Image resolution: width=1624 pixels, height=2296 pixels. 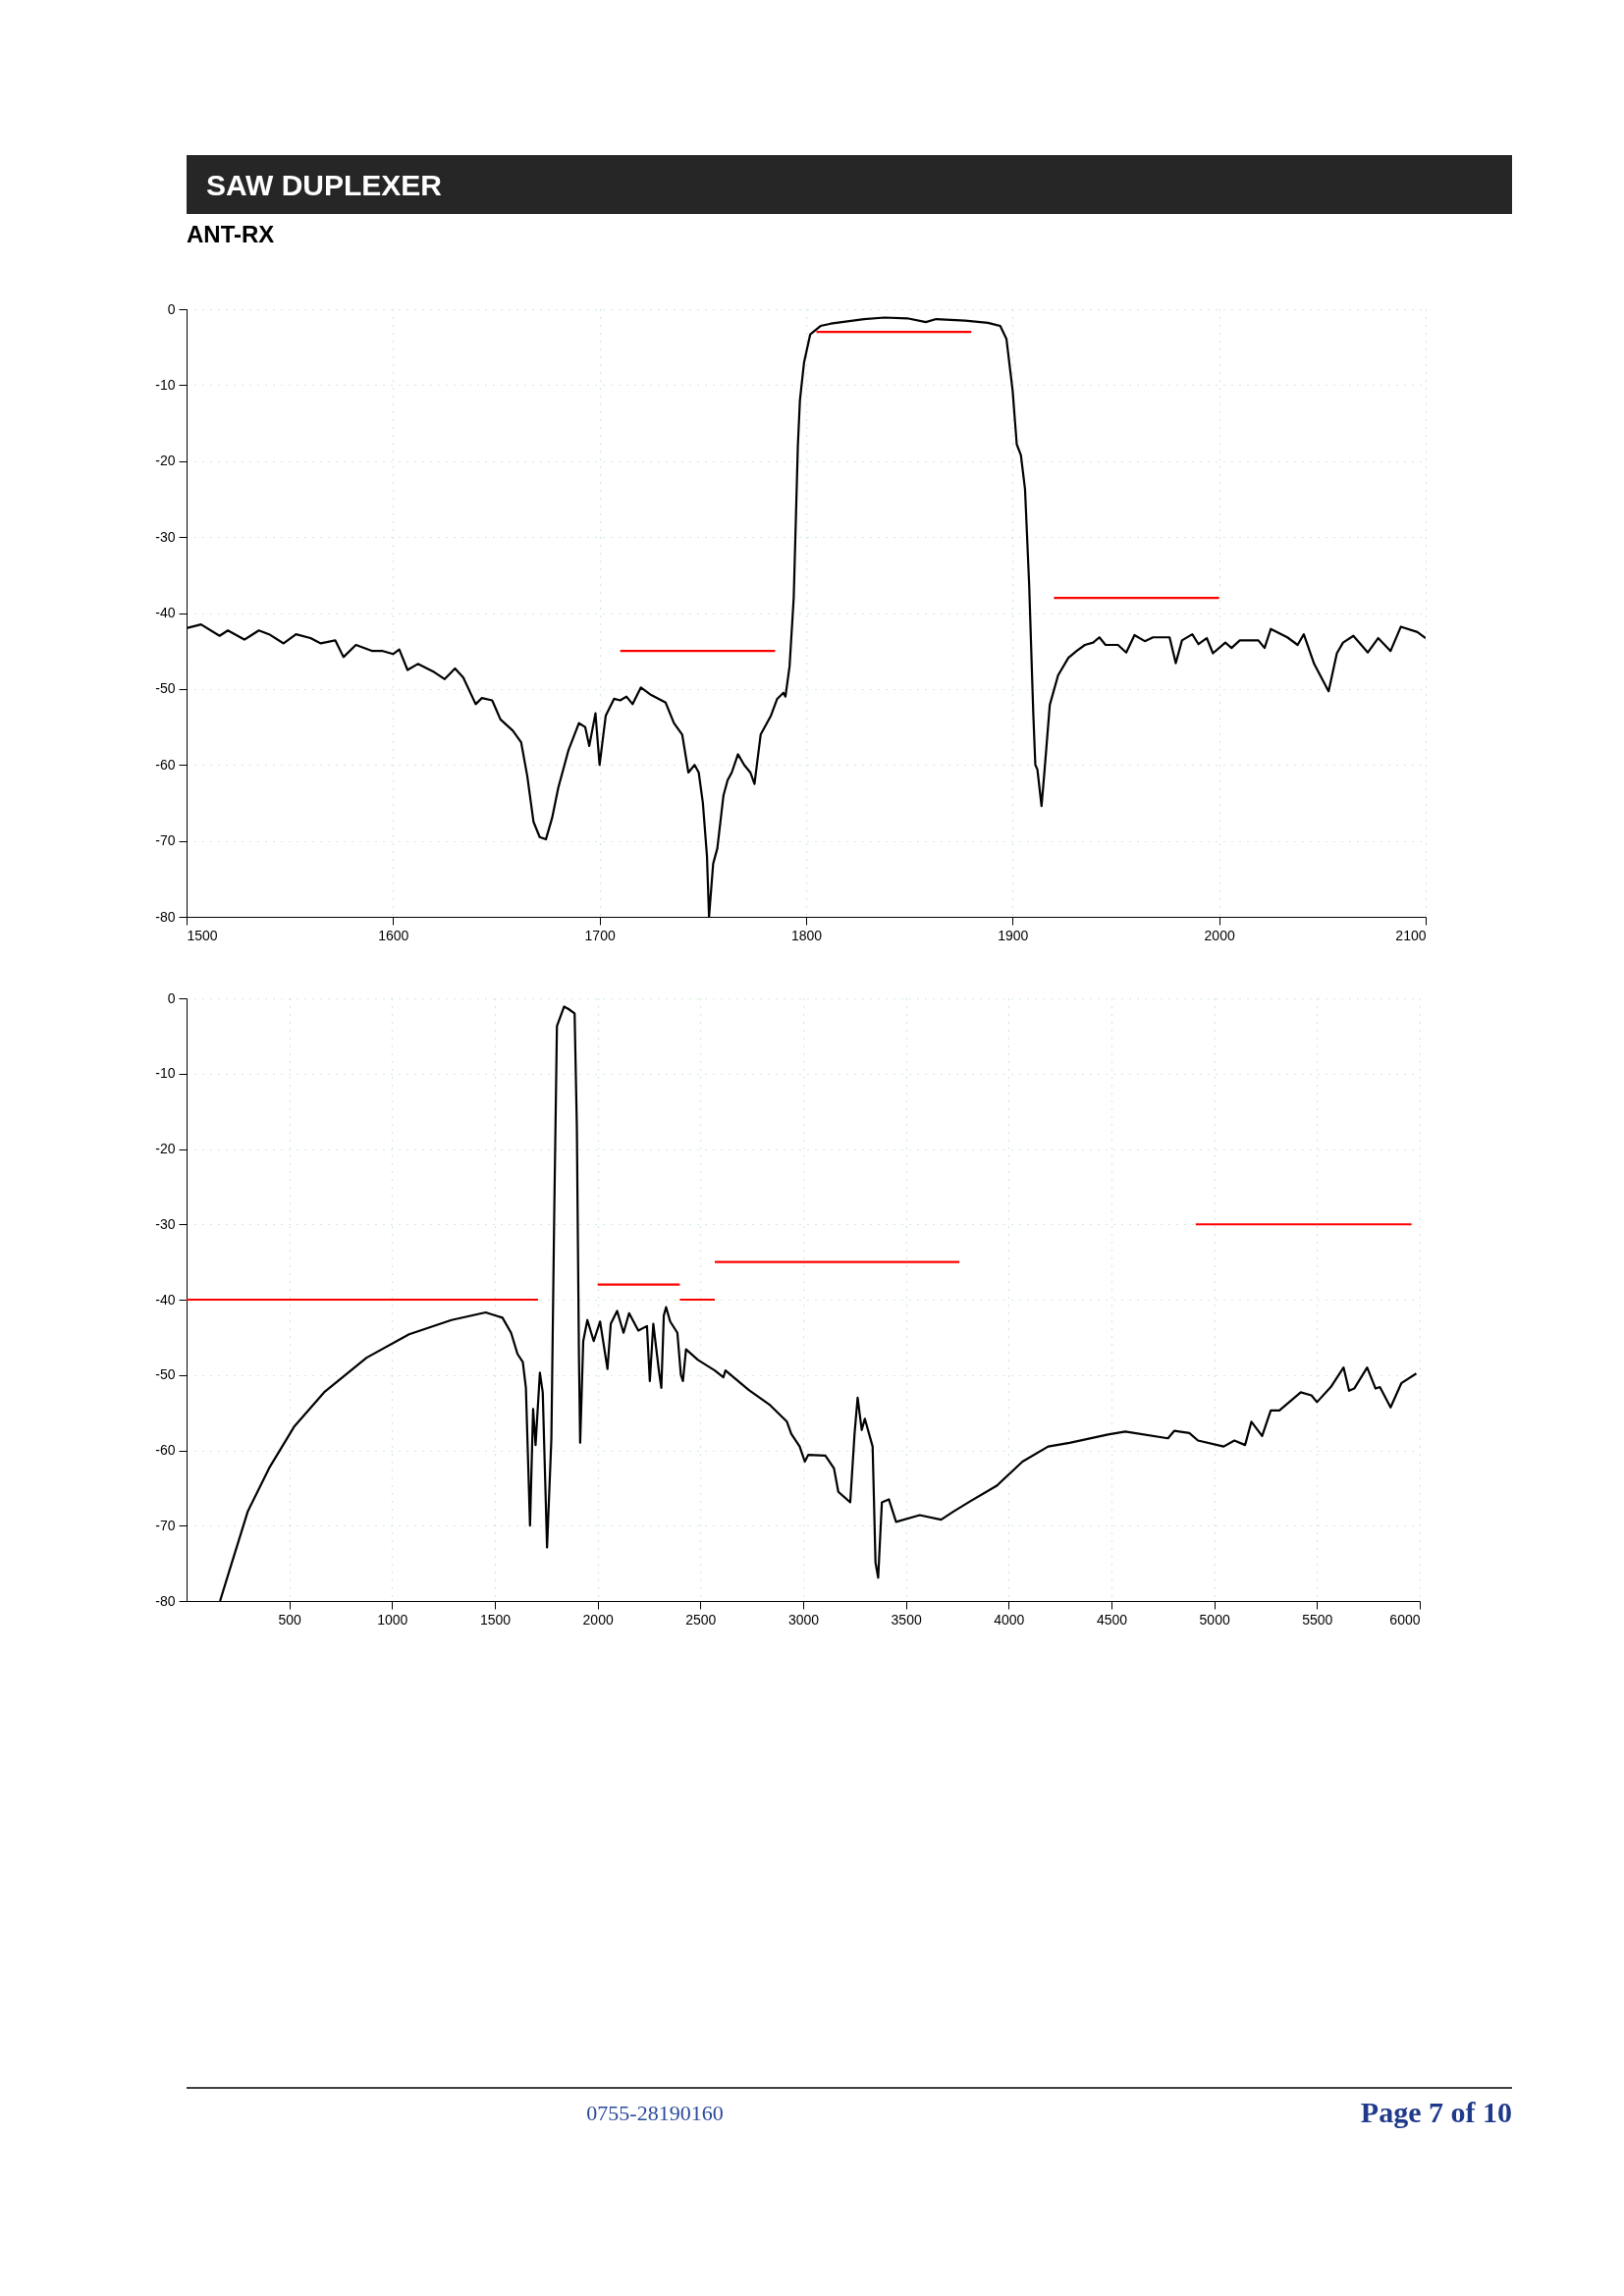 What do you see at coordinates (803, 1619) in the screenshot?
I see `x-tick-label: 3000` at bounding box center [803, 1619].